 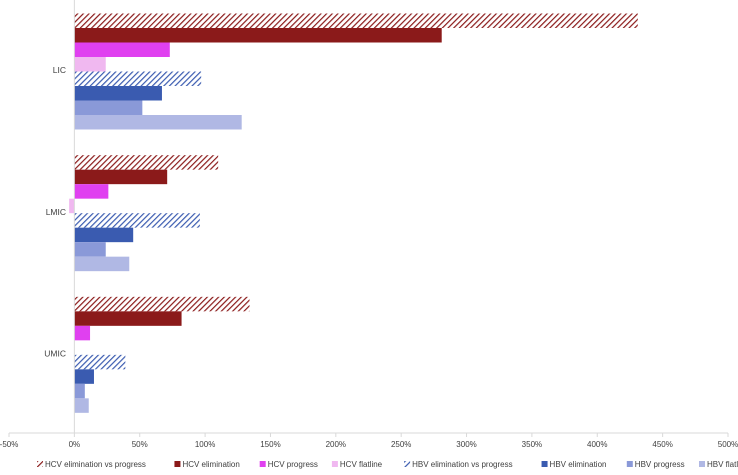 What do you see at coordinates (462, 464) in the screenshot?
I see `legend-label: HBV elimination vs progress` at bounding box center [462, 464].